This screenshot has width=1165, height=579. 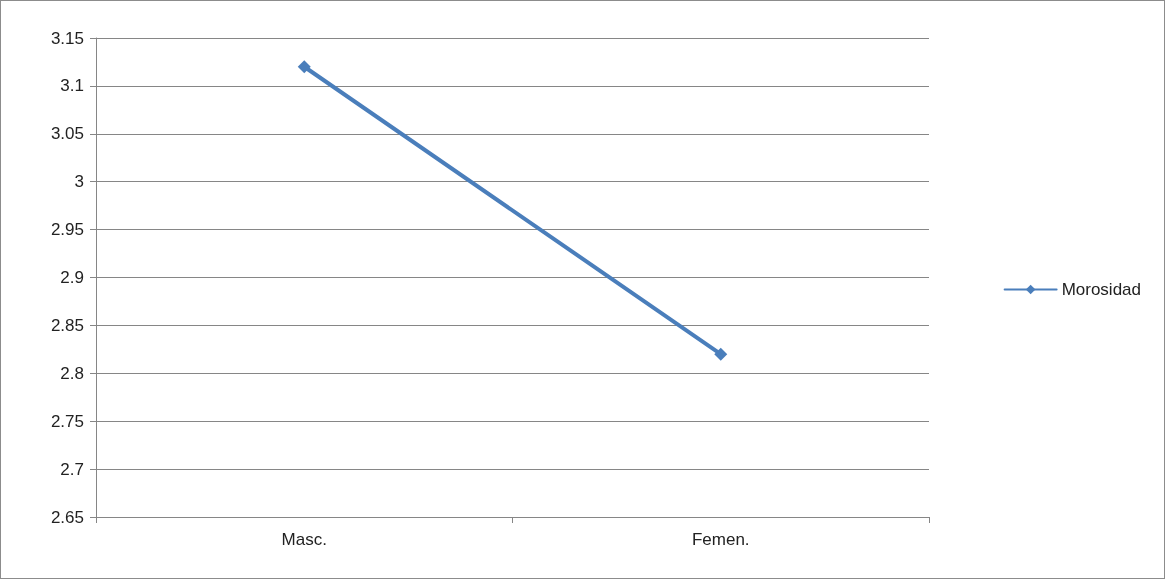 I want to click on y-tick-label: 2.7, so click(x=72, y=469).